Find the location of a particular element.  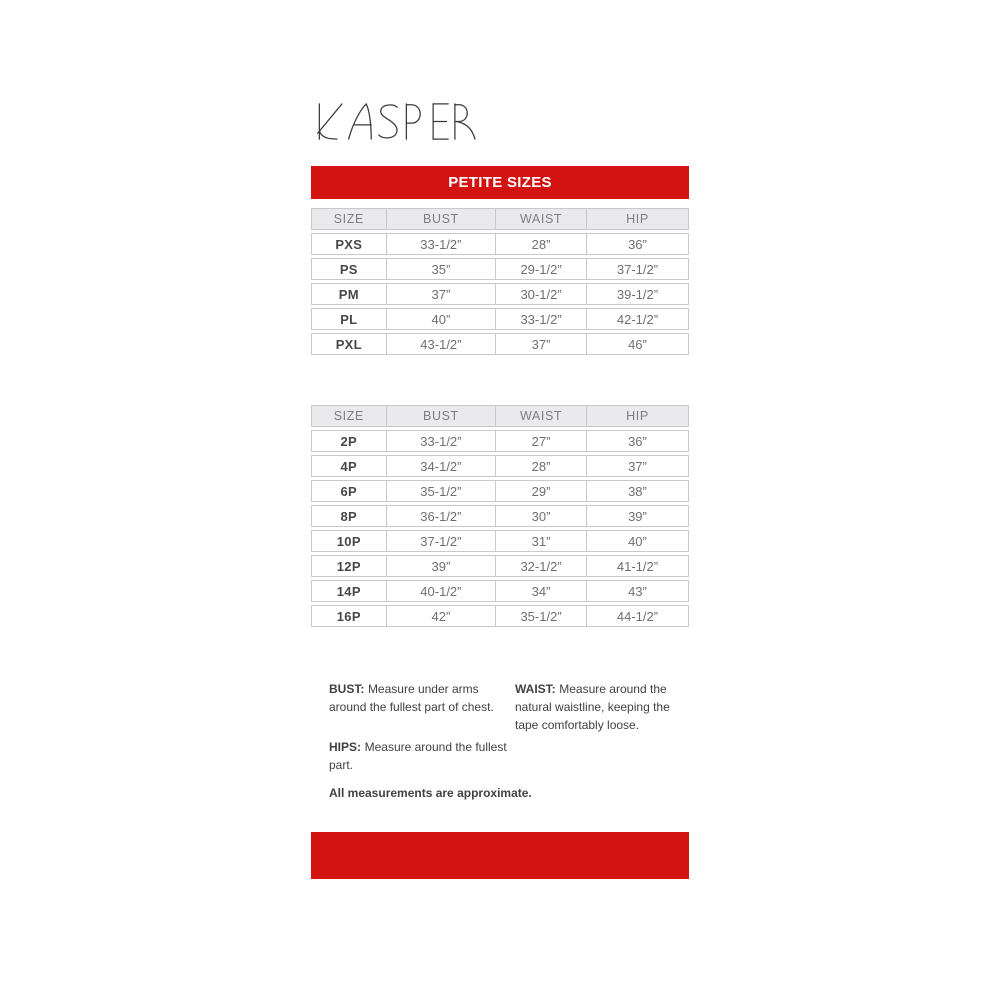

measurement-cell: 30” is located at coordinates (541, 516).